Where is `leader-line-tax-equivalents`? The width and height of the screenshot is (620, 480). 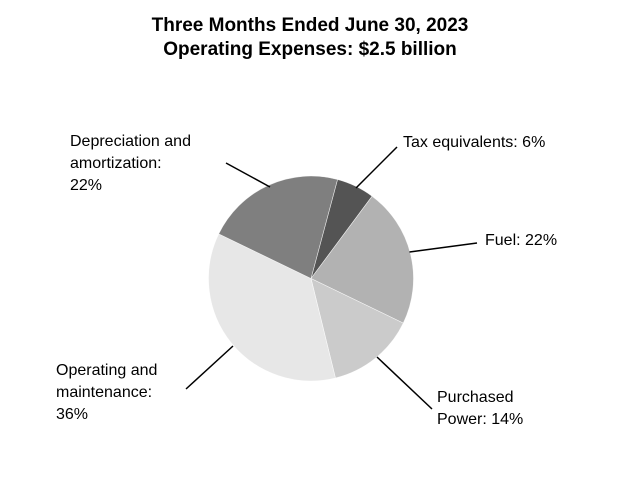
leader-line-tax-equivalents is located at coordinates (376, 167).